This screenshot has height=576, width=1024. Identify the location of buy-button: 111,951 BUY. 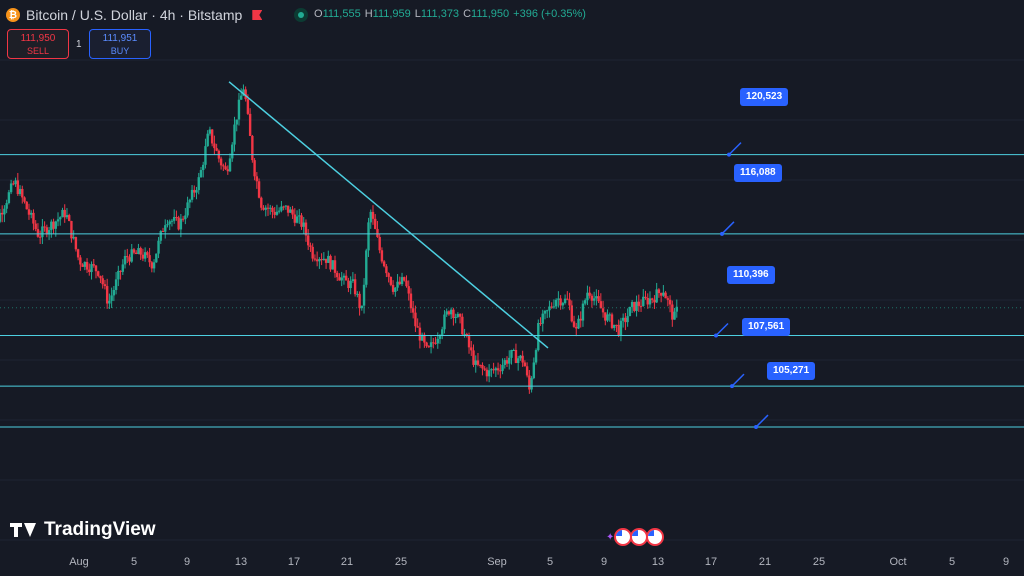
(120, 44).